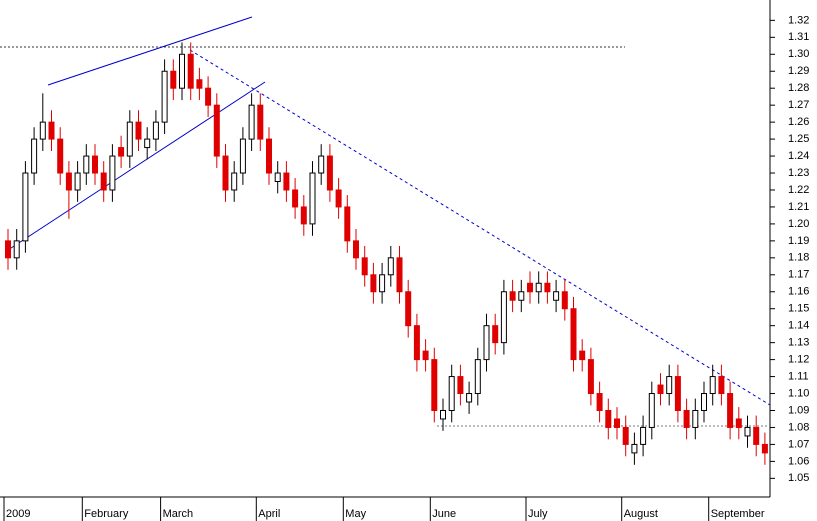 The height and width of the screenshot is (521, 817). I want to click on y-tick-label: 1.09, so click(798, 410).